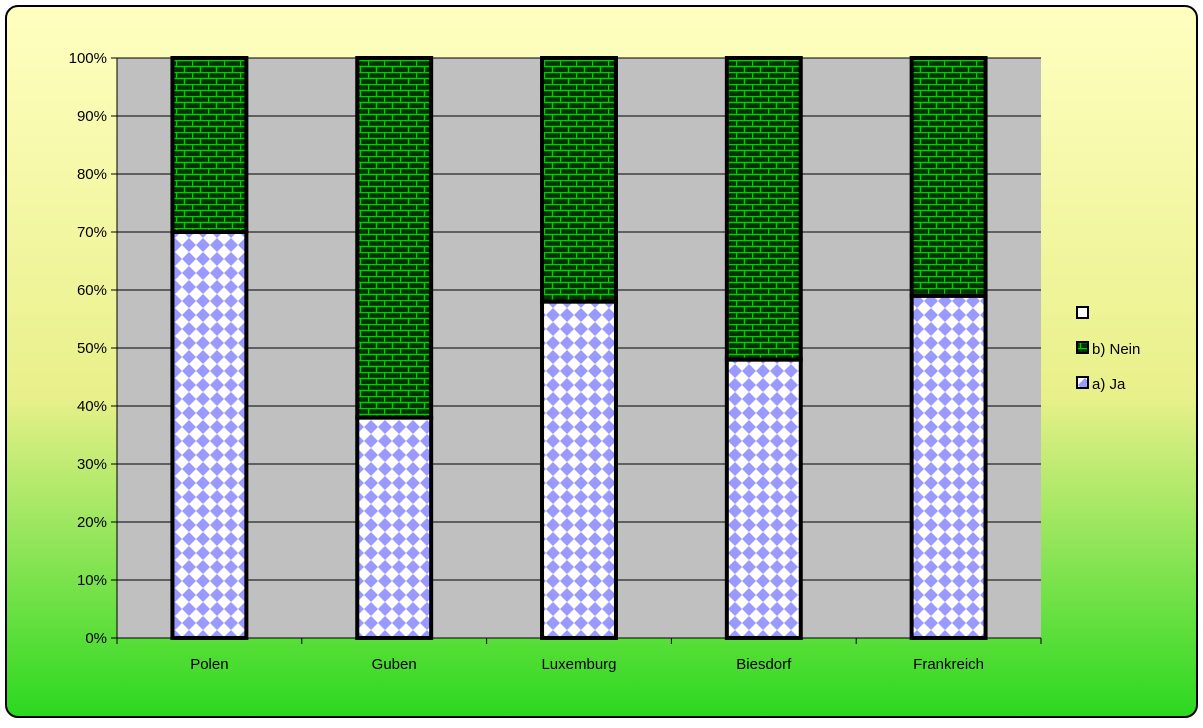  I want to click on y-tick-label: 70%, so click(92, 232).